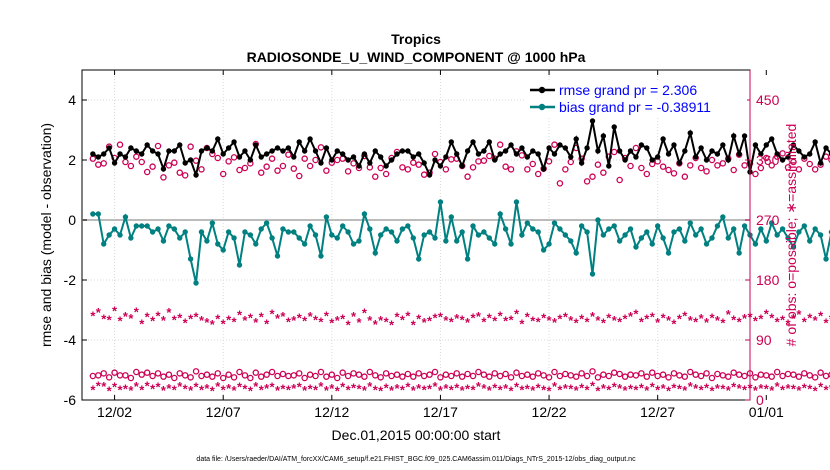 The width and height of the screenshot is (830, 470). I want to click on legend-bias-label: bias grand pr = -0.38911, so click(635, 107).